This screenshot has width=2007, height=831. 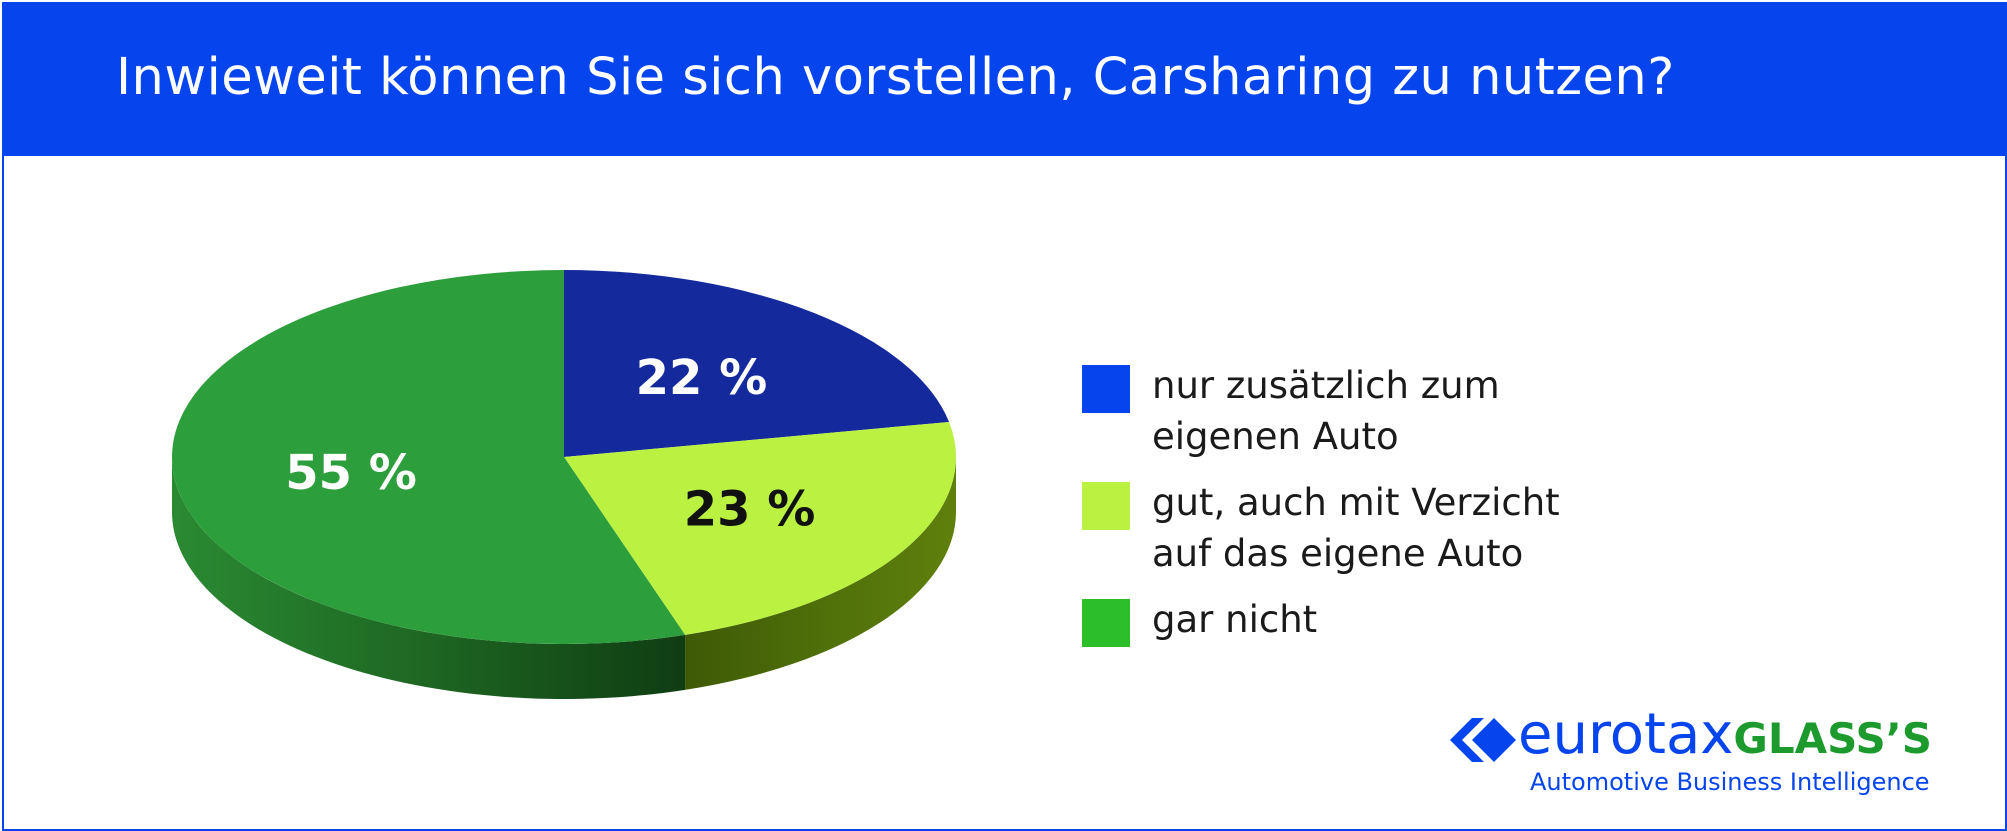 I want to click on legend-label-line: gut, auch mit Verzicht, so click(x=1356, y=502).